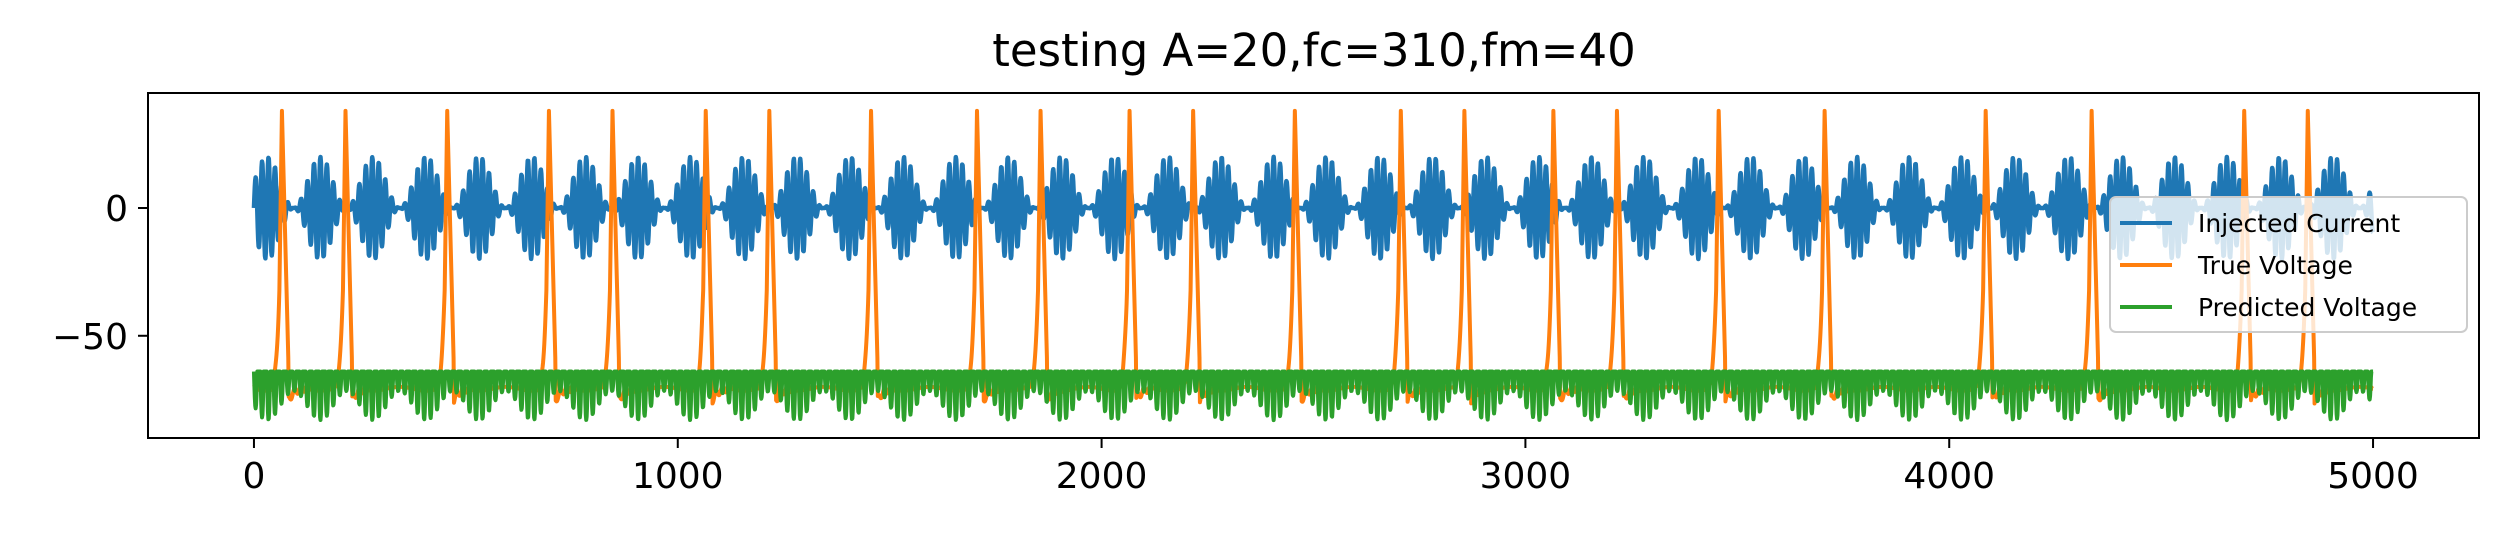  Describe the element at coordinates (100, 273) in the screenshot. I see `y-axis: 0 −50` at that location.